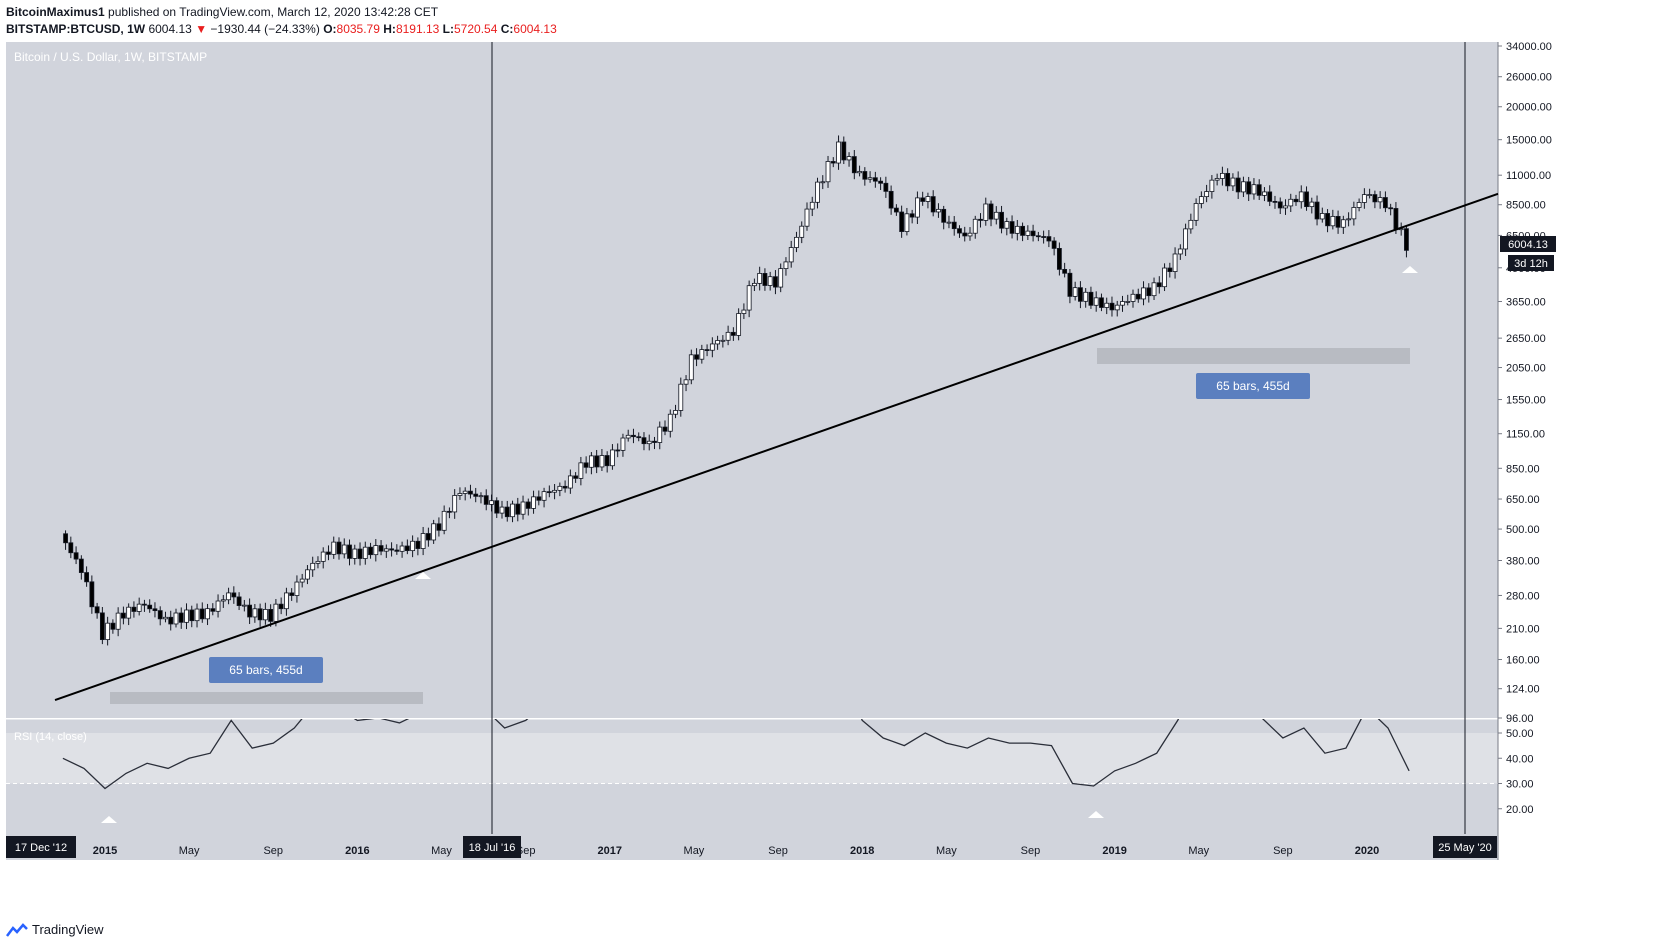  What do you see at coordinates (1529, 108) in the screenshot?
I see `price-tick-label: 20000.00` at bounding box center [1529, 108].